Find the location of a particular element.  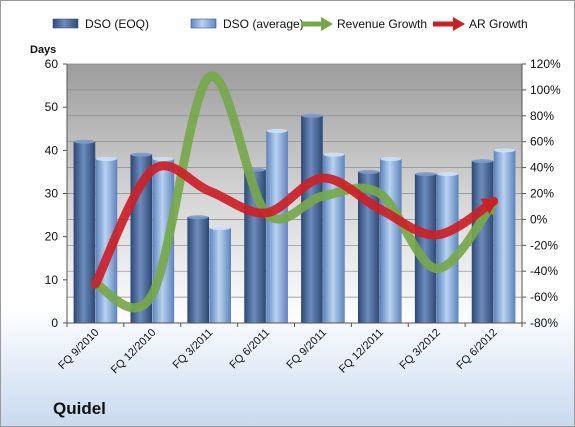

right-tick-label: 60% is located at coordinates (542, 142).